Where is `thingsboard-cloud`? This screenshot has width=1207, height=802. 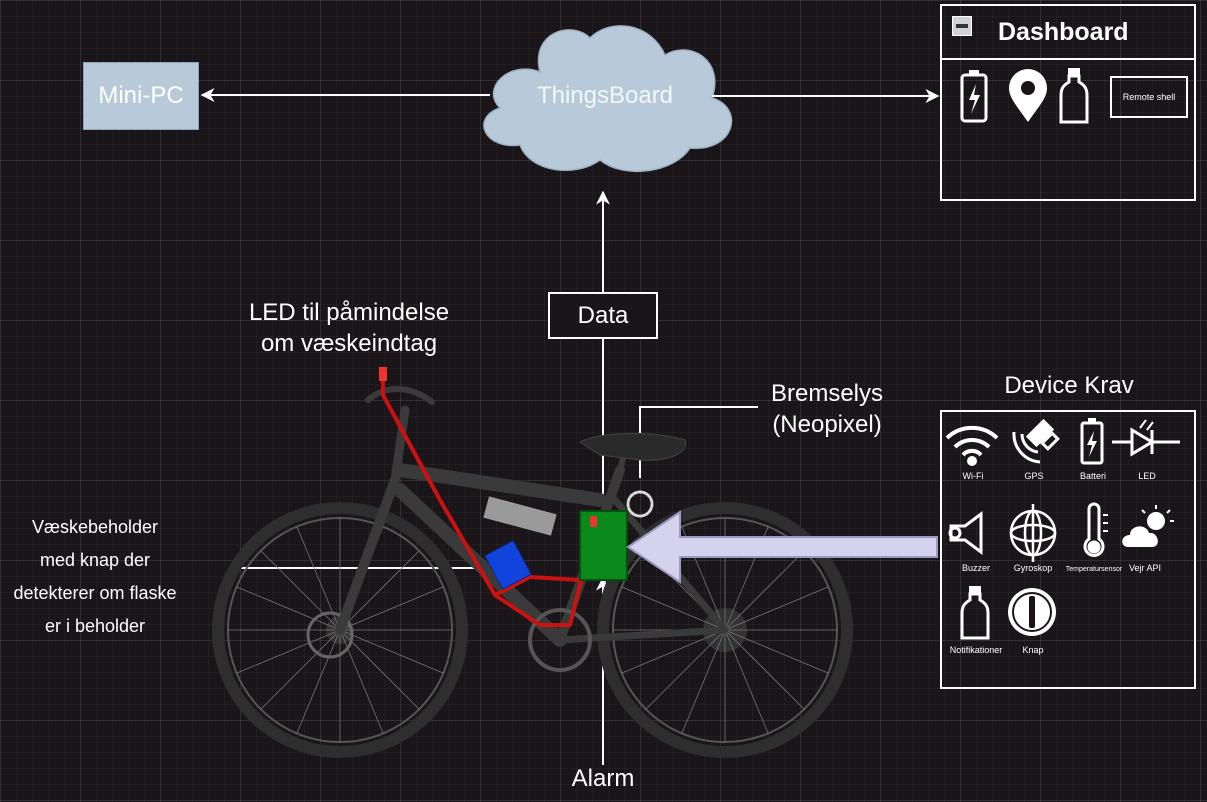 thingsboard-cloud is located at coordinates (608, 99).